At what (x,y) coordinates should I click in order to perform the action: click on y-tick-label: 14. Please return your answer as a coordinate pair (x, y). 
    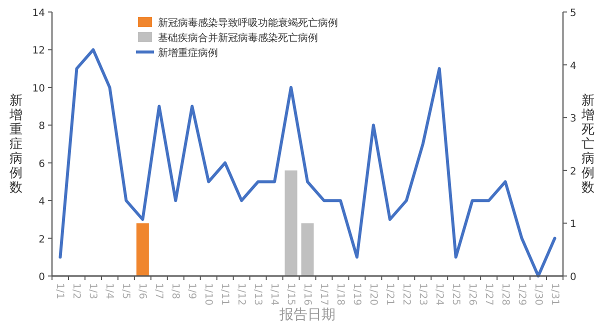
    Looking at the image, I should click on (38, 13).